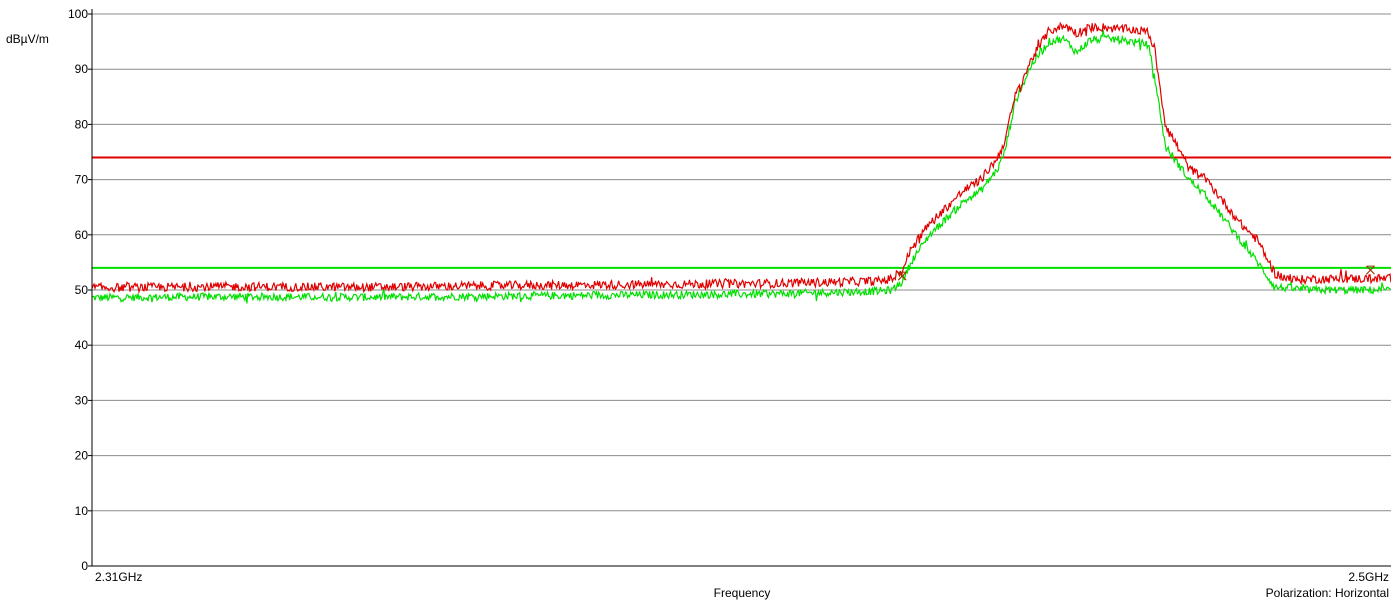 The height and width of the screenshot is (605, 1391). I want to click on y-axis-label: dBµV/m, so click(27, 39).